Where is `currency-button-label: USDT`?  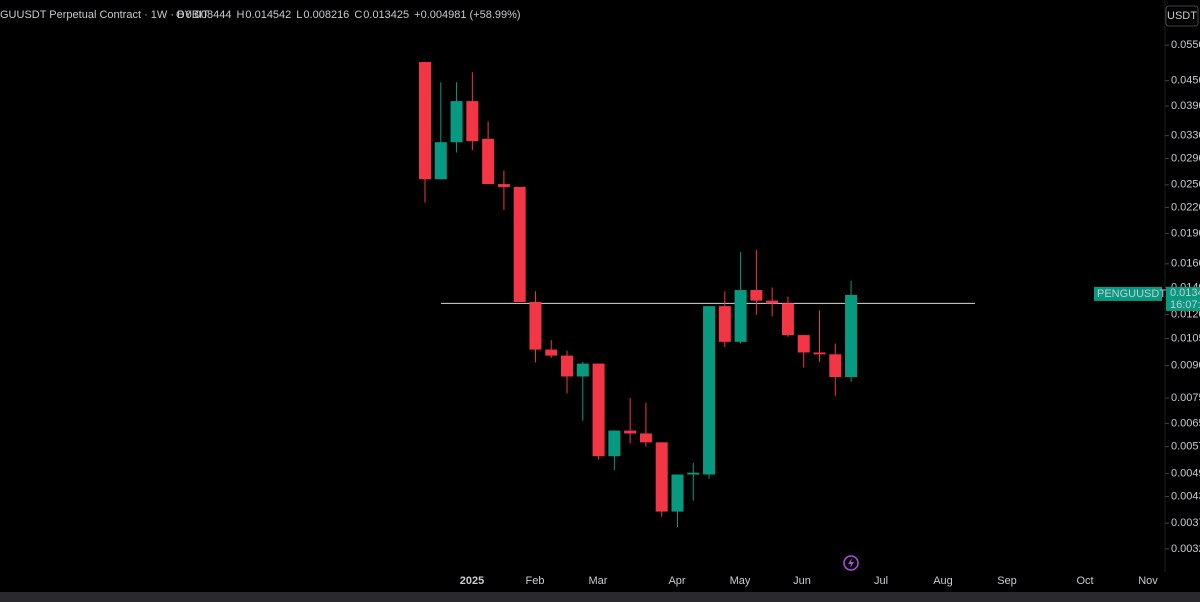 currency-button-label: USDT is located at coordinates (1182, 16).